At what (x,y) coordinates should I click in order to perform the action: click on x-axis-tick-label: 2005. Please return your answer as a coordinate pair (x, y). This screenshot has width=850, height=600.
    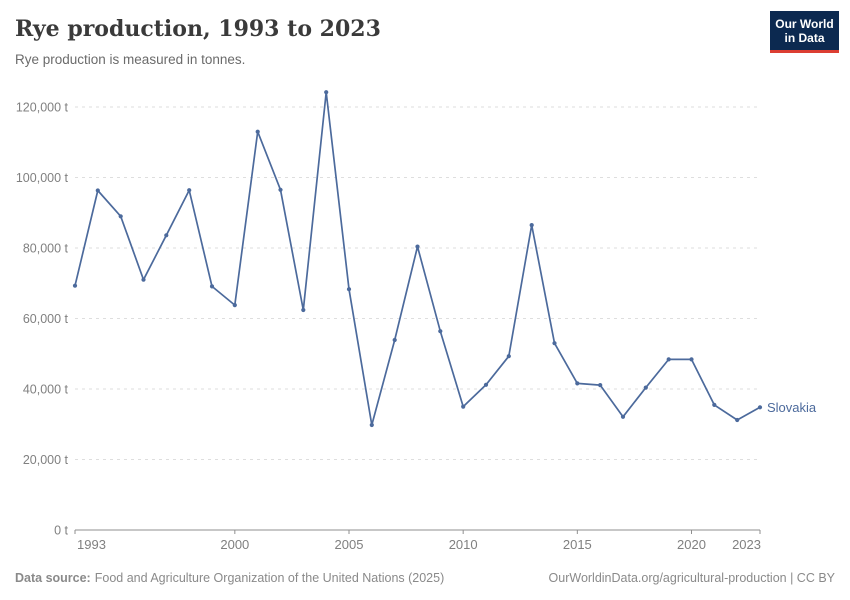
    Looking at the image, I should click on (349, 544).